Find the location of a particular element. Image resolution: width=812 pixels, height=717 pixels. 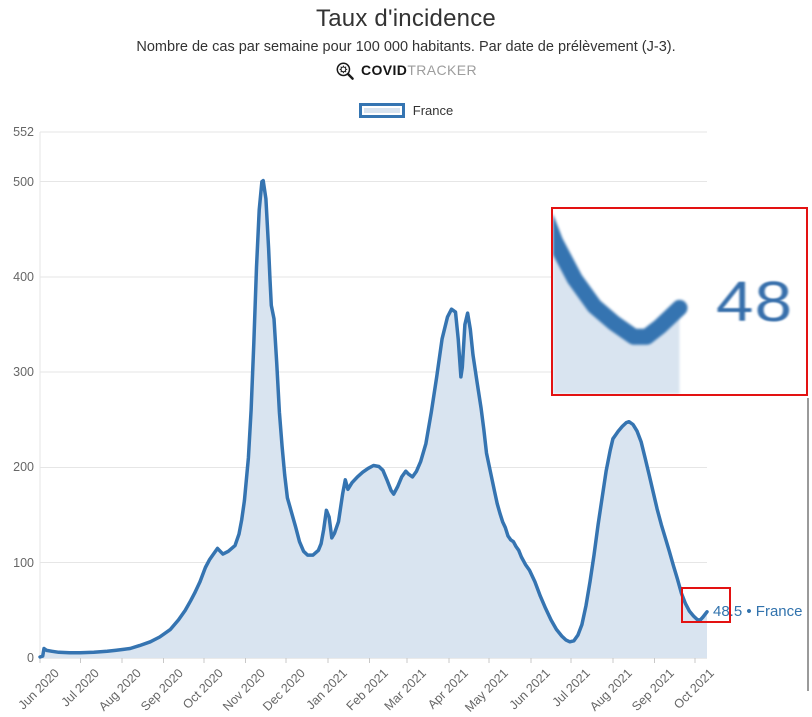

series-end-value-label: 48.5 • France is located at coordinates (758, 611).